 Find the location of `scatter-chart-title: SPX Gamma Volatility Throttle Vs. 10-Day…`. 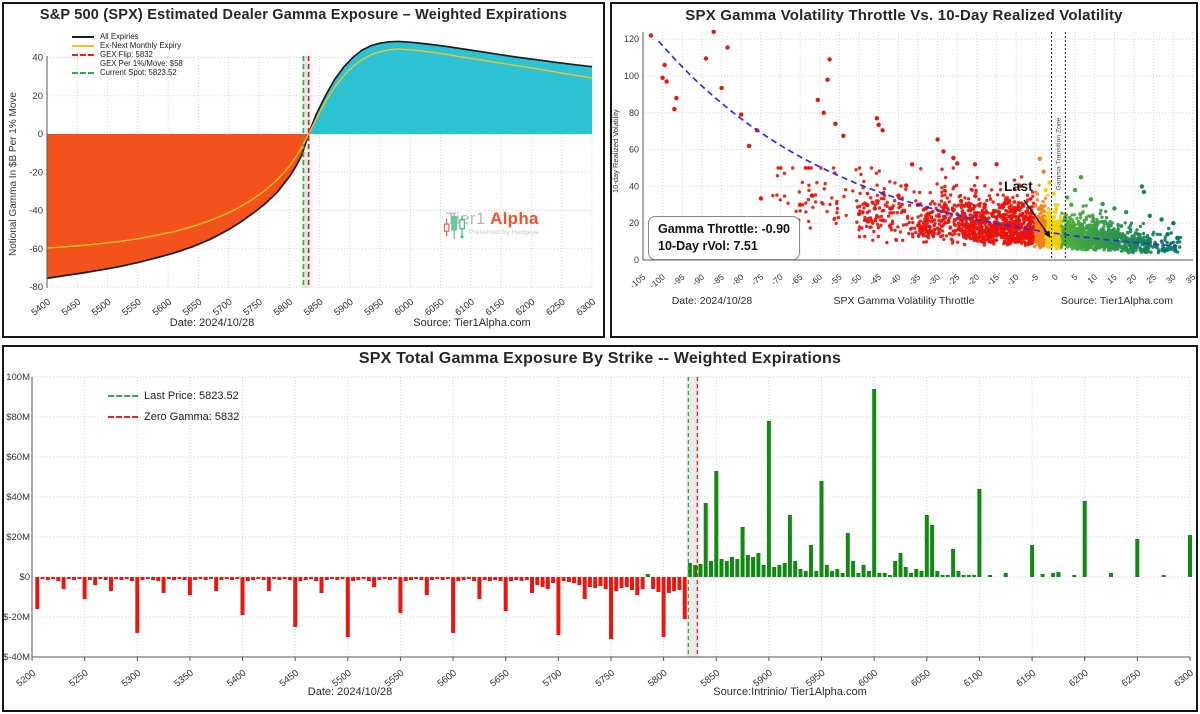

scatter-chart-title: SPX Gamma Volatility Throttle Vs. 10-Day… is located at coordinates (904, 15).